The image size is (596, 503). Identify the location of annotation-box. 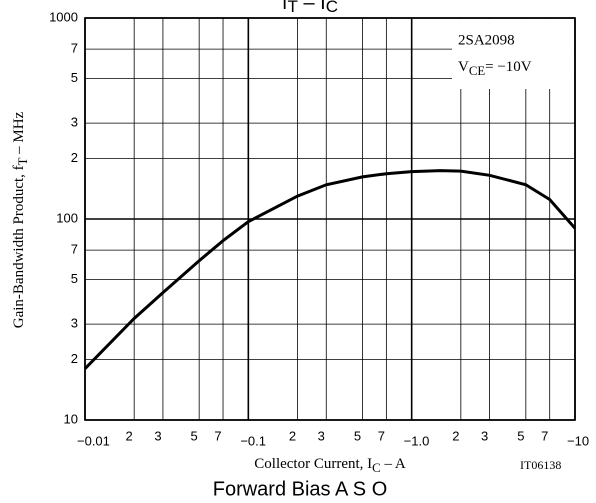
(513, 54).